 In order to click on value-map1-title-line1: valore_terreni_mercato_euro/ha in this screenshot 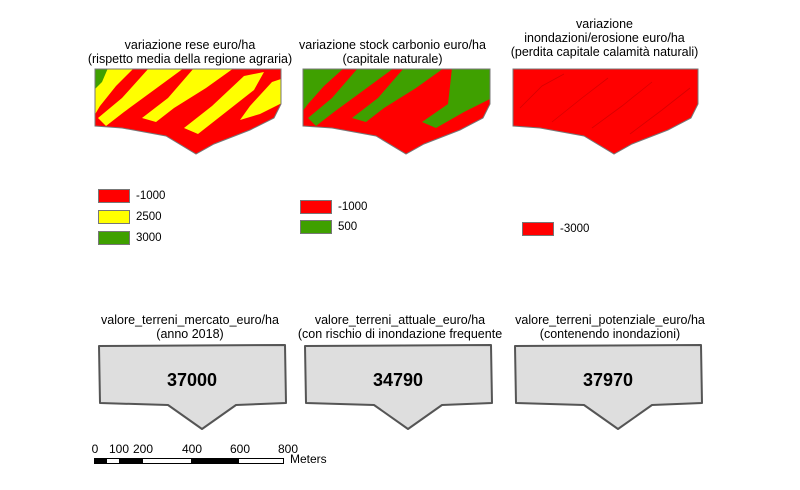, I will do `click(190, 320)`.